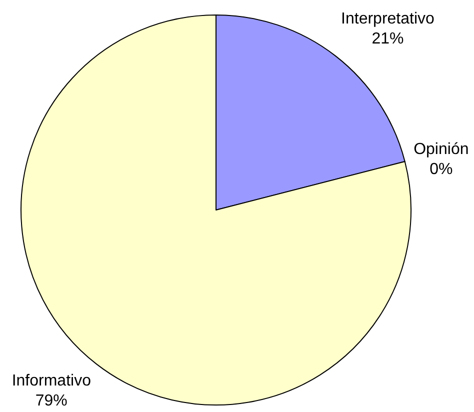  I want to click on data-label: 79%, so click(51, 401).